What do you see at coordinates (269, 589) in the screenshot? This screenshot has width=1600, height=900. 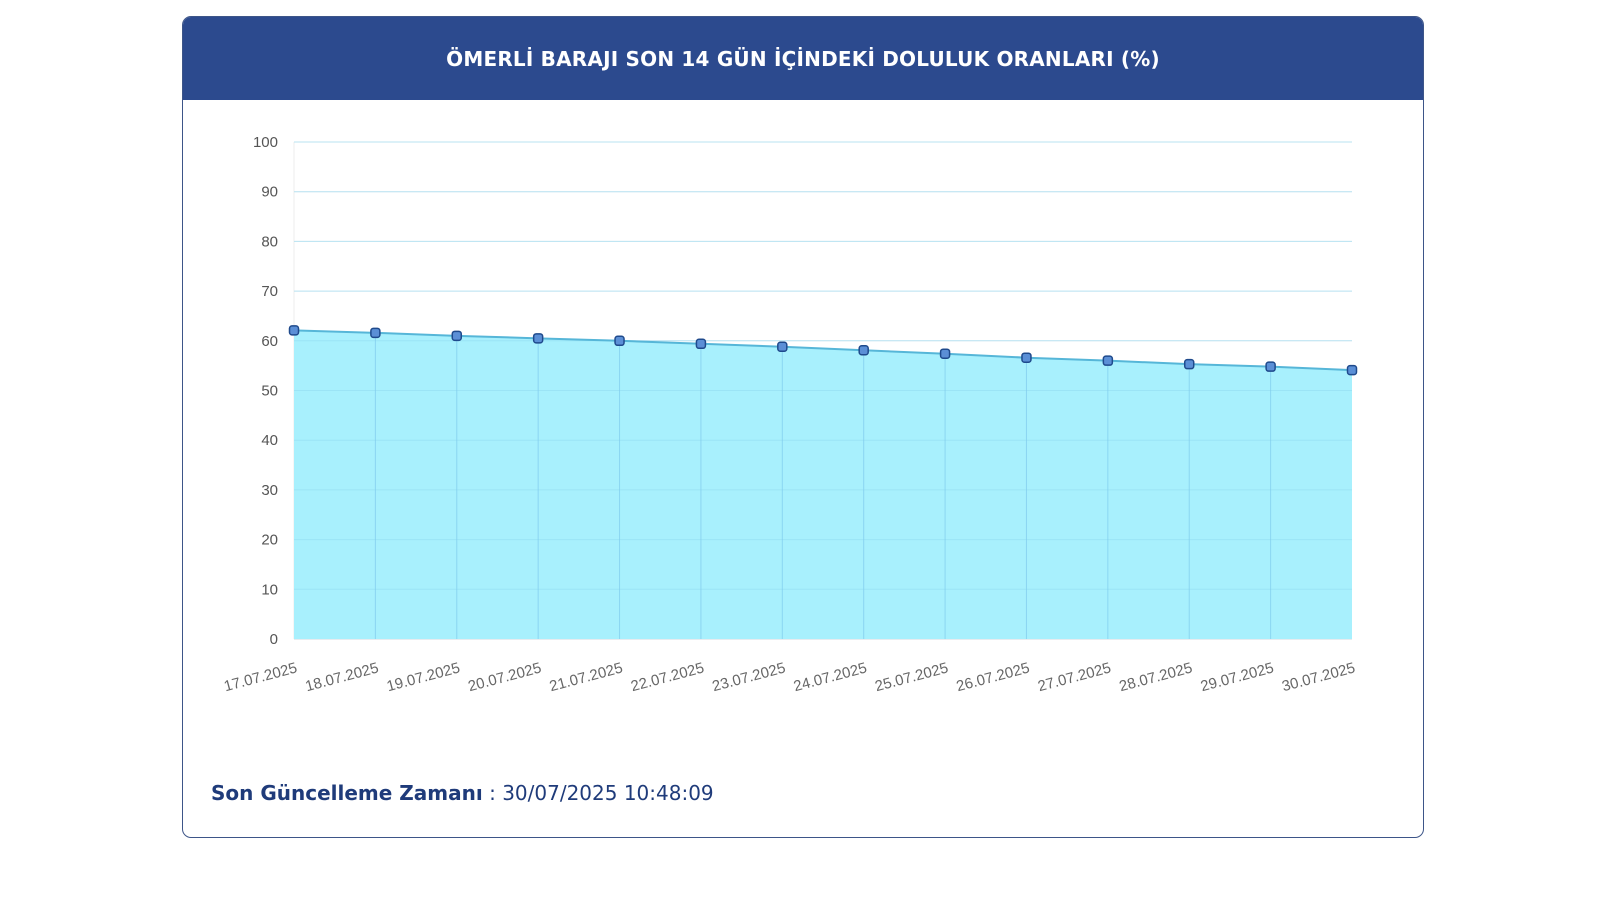 I see `y-tick-label: 10` at bounding box center [269, 589].